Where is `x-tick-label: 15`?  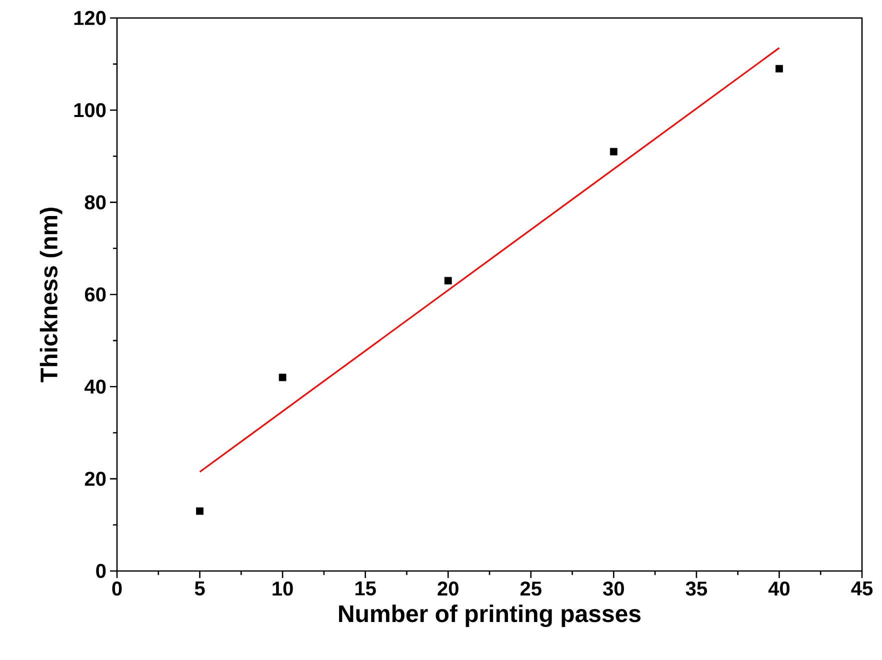 x-tick-label: 15 is located at coordinates (365, 589).